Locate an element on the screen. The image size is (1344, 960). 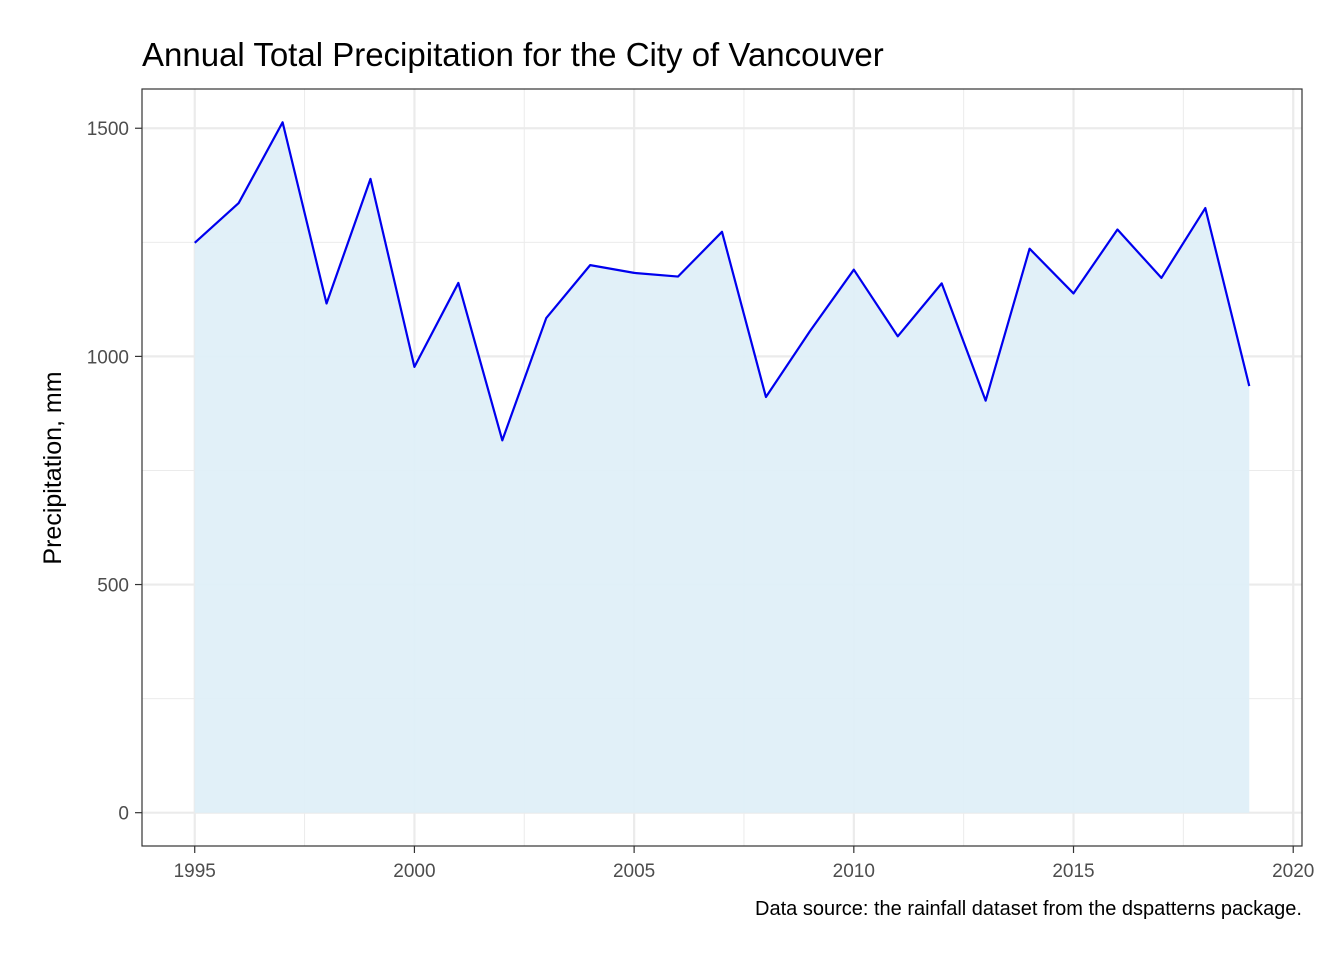
x-tick-label-2000: 2000 is located at coordinates (414, 871).